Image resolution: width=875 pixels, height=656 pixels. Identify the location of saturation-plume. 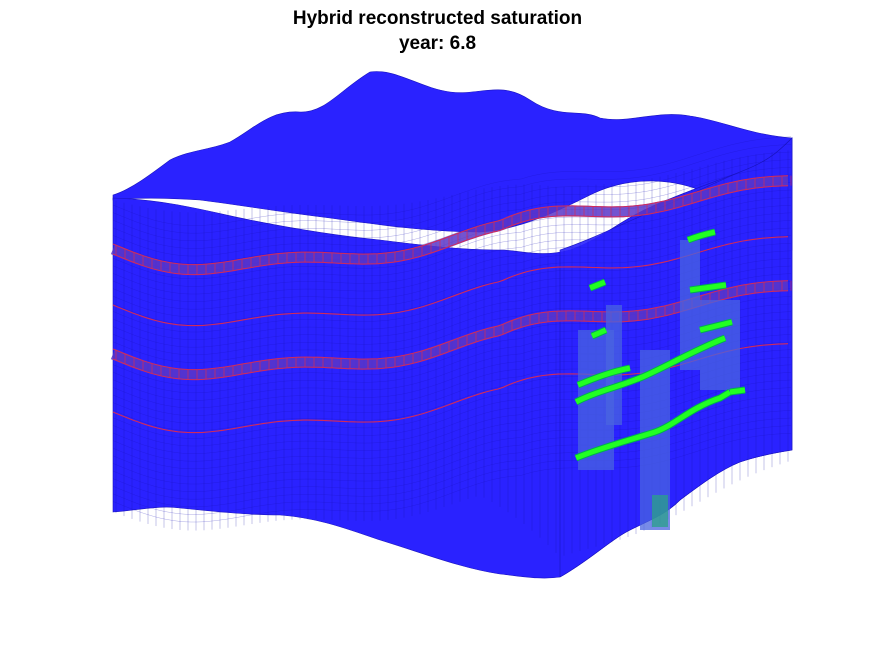
(660, 379).